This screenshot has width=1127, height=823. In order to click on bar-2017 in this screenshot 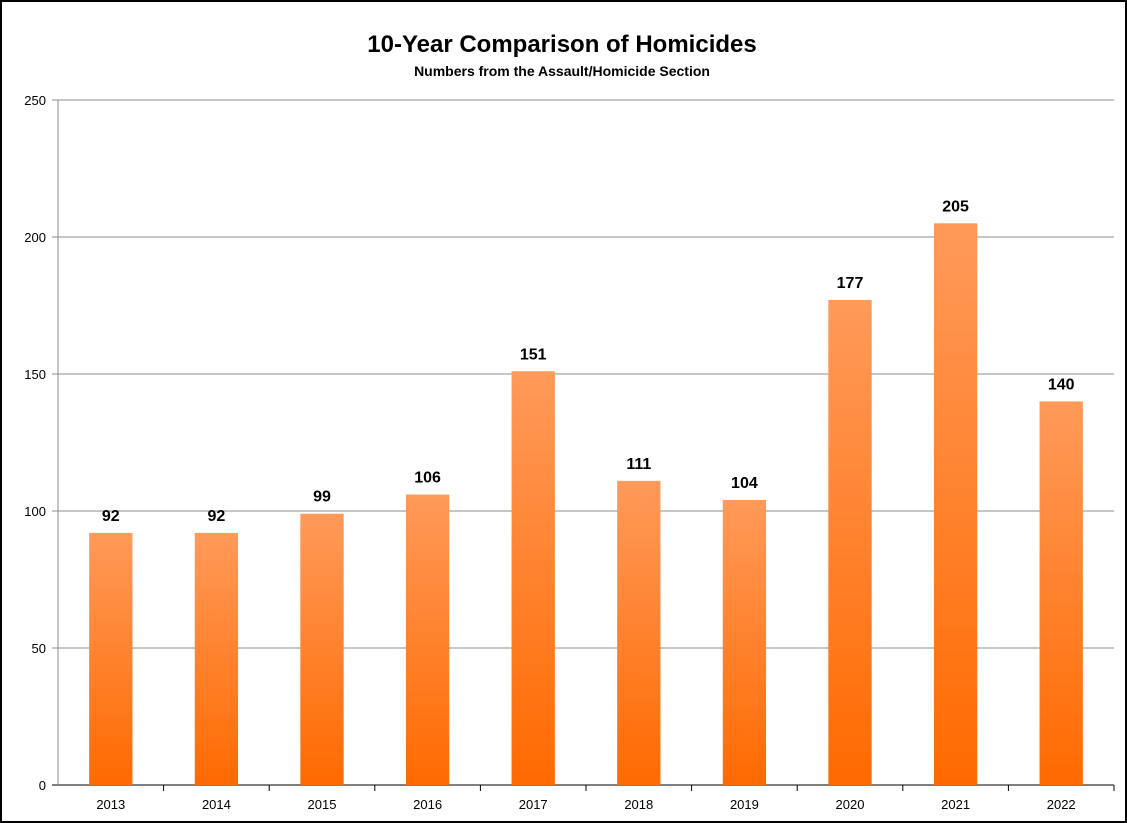, I will do `click(533, 578)`.